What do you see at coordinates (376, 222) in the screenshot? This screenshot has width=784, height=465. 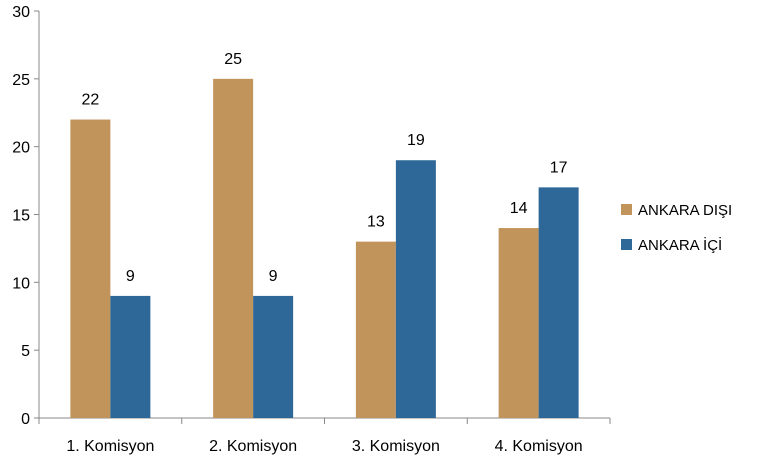 I see `bar-value-label: 13` at bounding box center [376, 222].